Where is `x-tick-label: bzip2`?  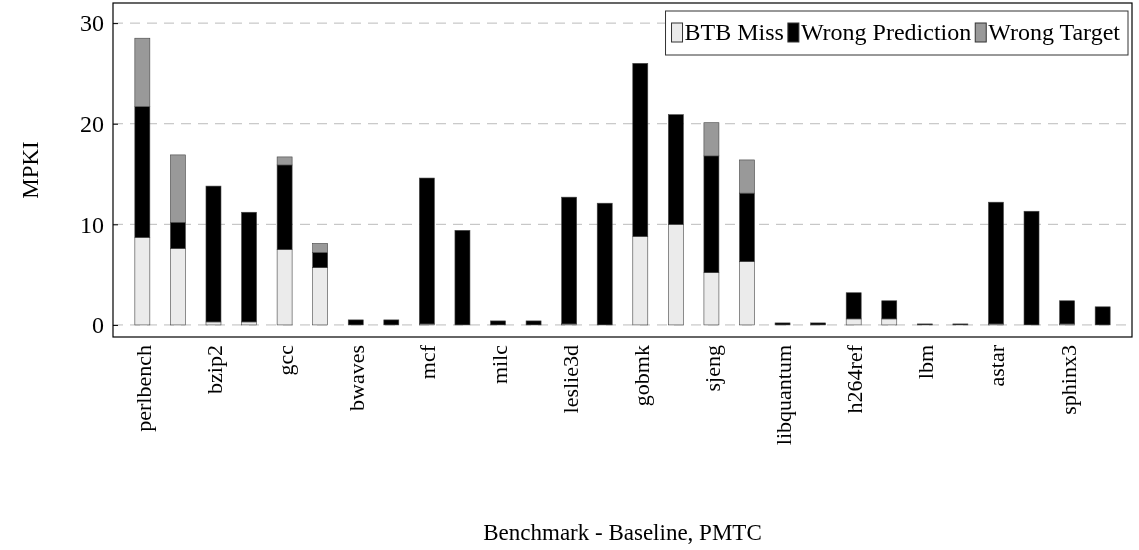
x-tick-label: bzip2 is located at coordinates (214, 369).